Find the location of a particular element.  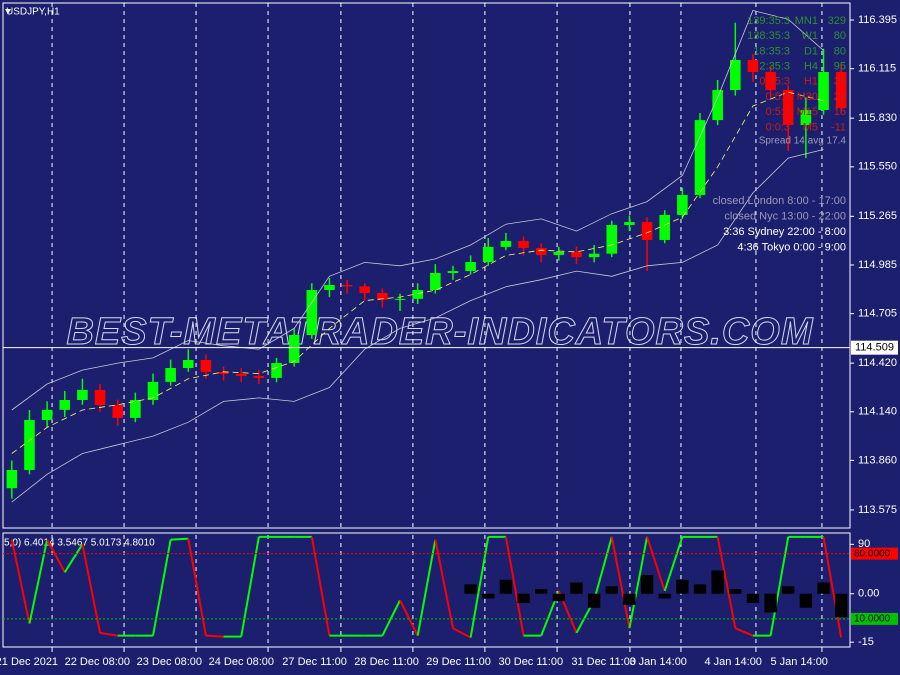

info-cell: 329 is located at coordinates (837, 21).